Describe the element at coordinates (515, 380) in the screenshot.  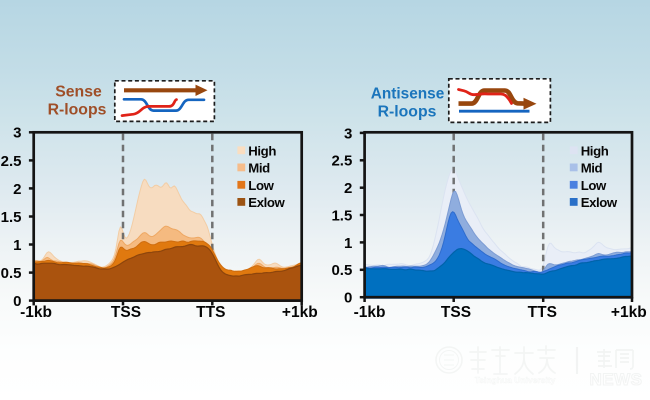
I see `svg-text: Tsinghua University` at that location.